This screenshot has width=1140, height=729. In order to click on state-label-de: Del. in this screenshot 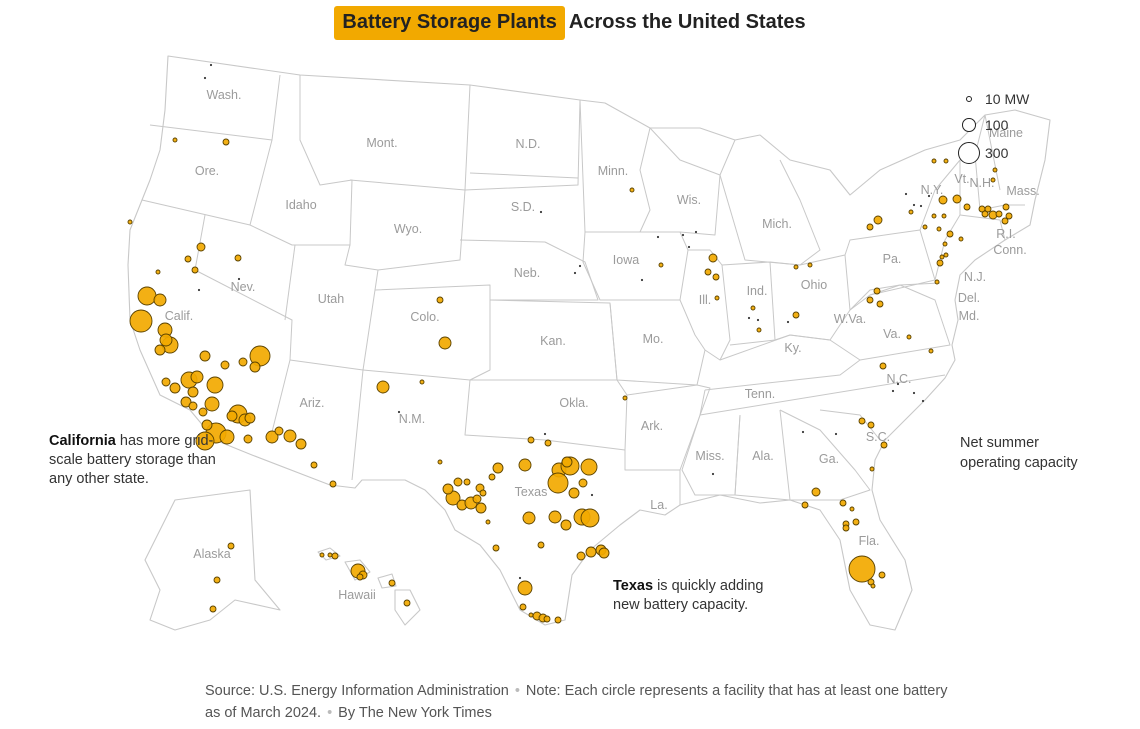, I will do `click(969, 298)`.